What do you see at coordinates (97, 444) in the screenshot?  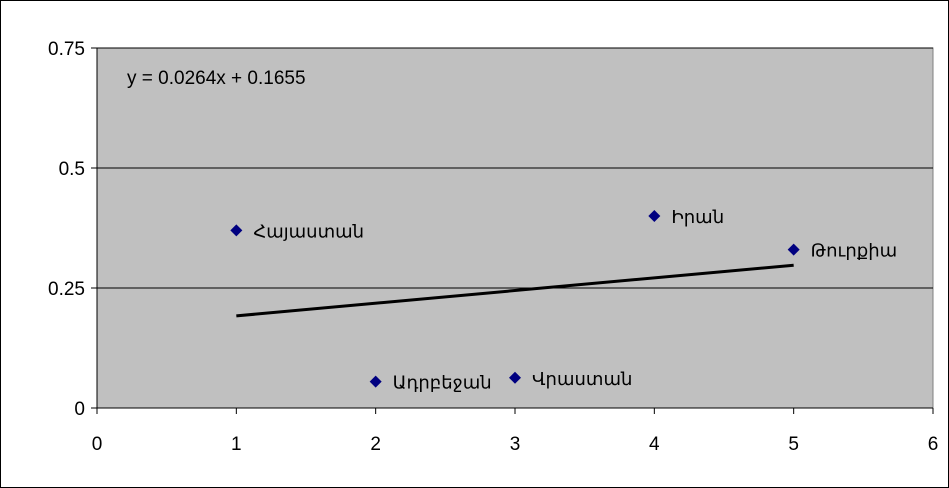 I see `x-tick-label: 0` at bounding box center [97, 444].